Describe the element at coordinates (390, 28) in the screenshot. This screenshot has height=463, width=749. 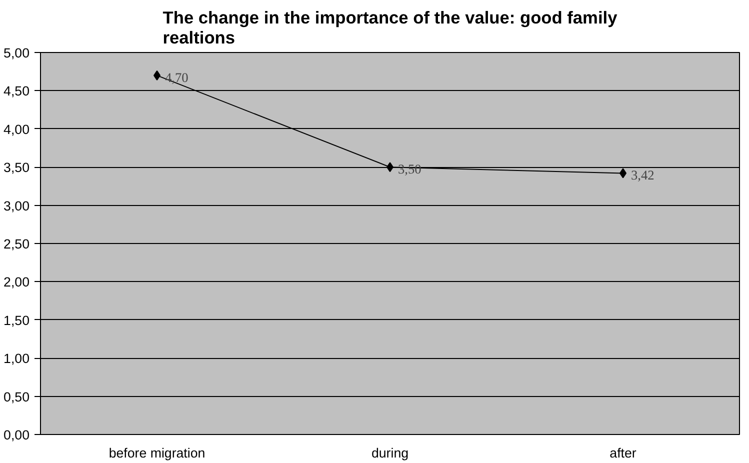
I see `chart-title: The change in the importance of the value: good family realtions` at that location.